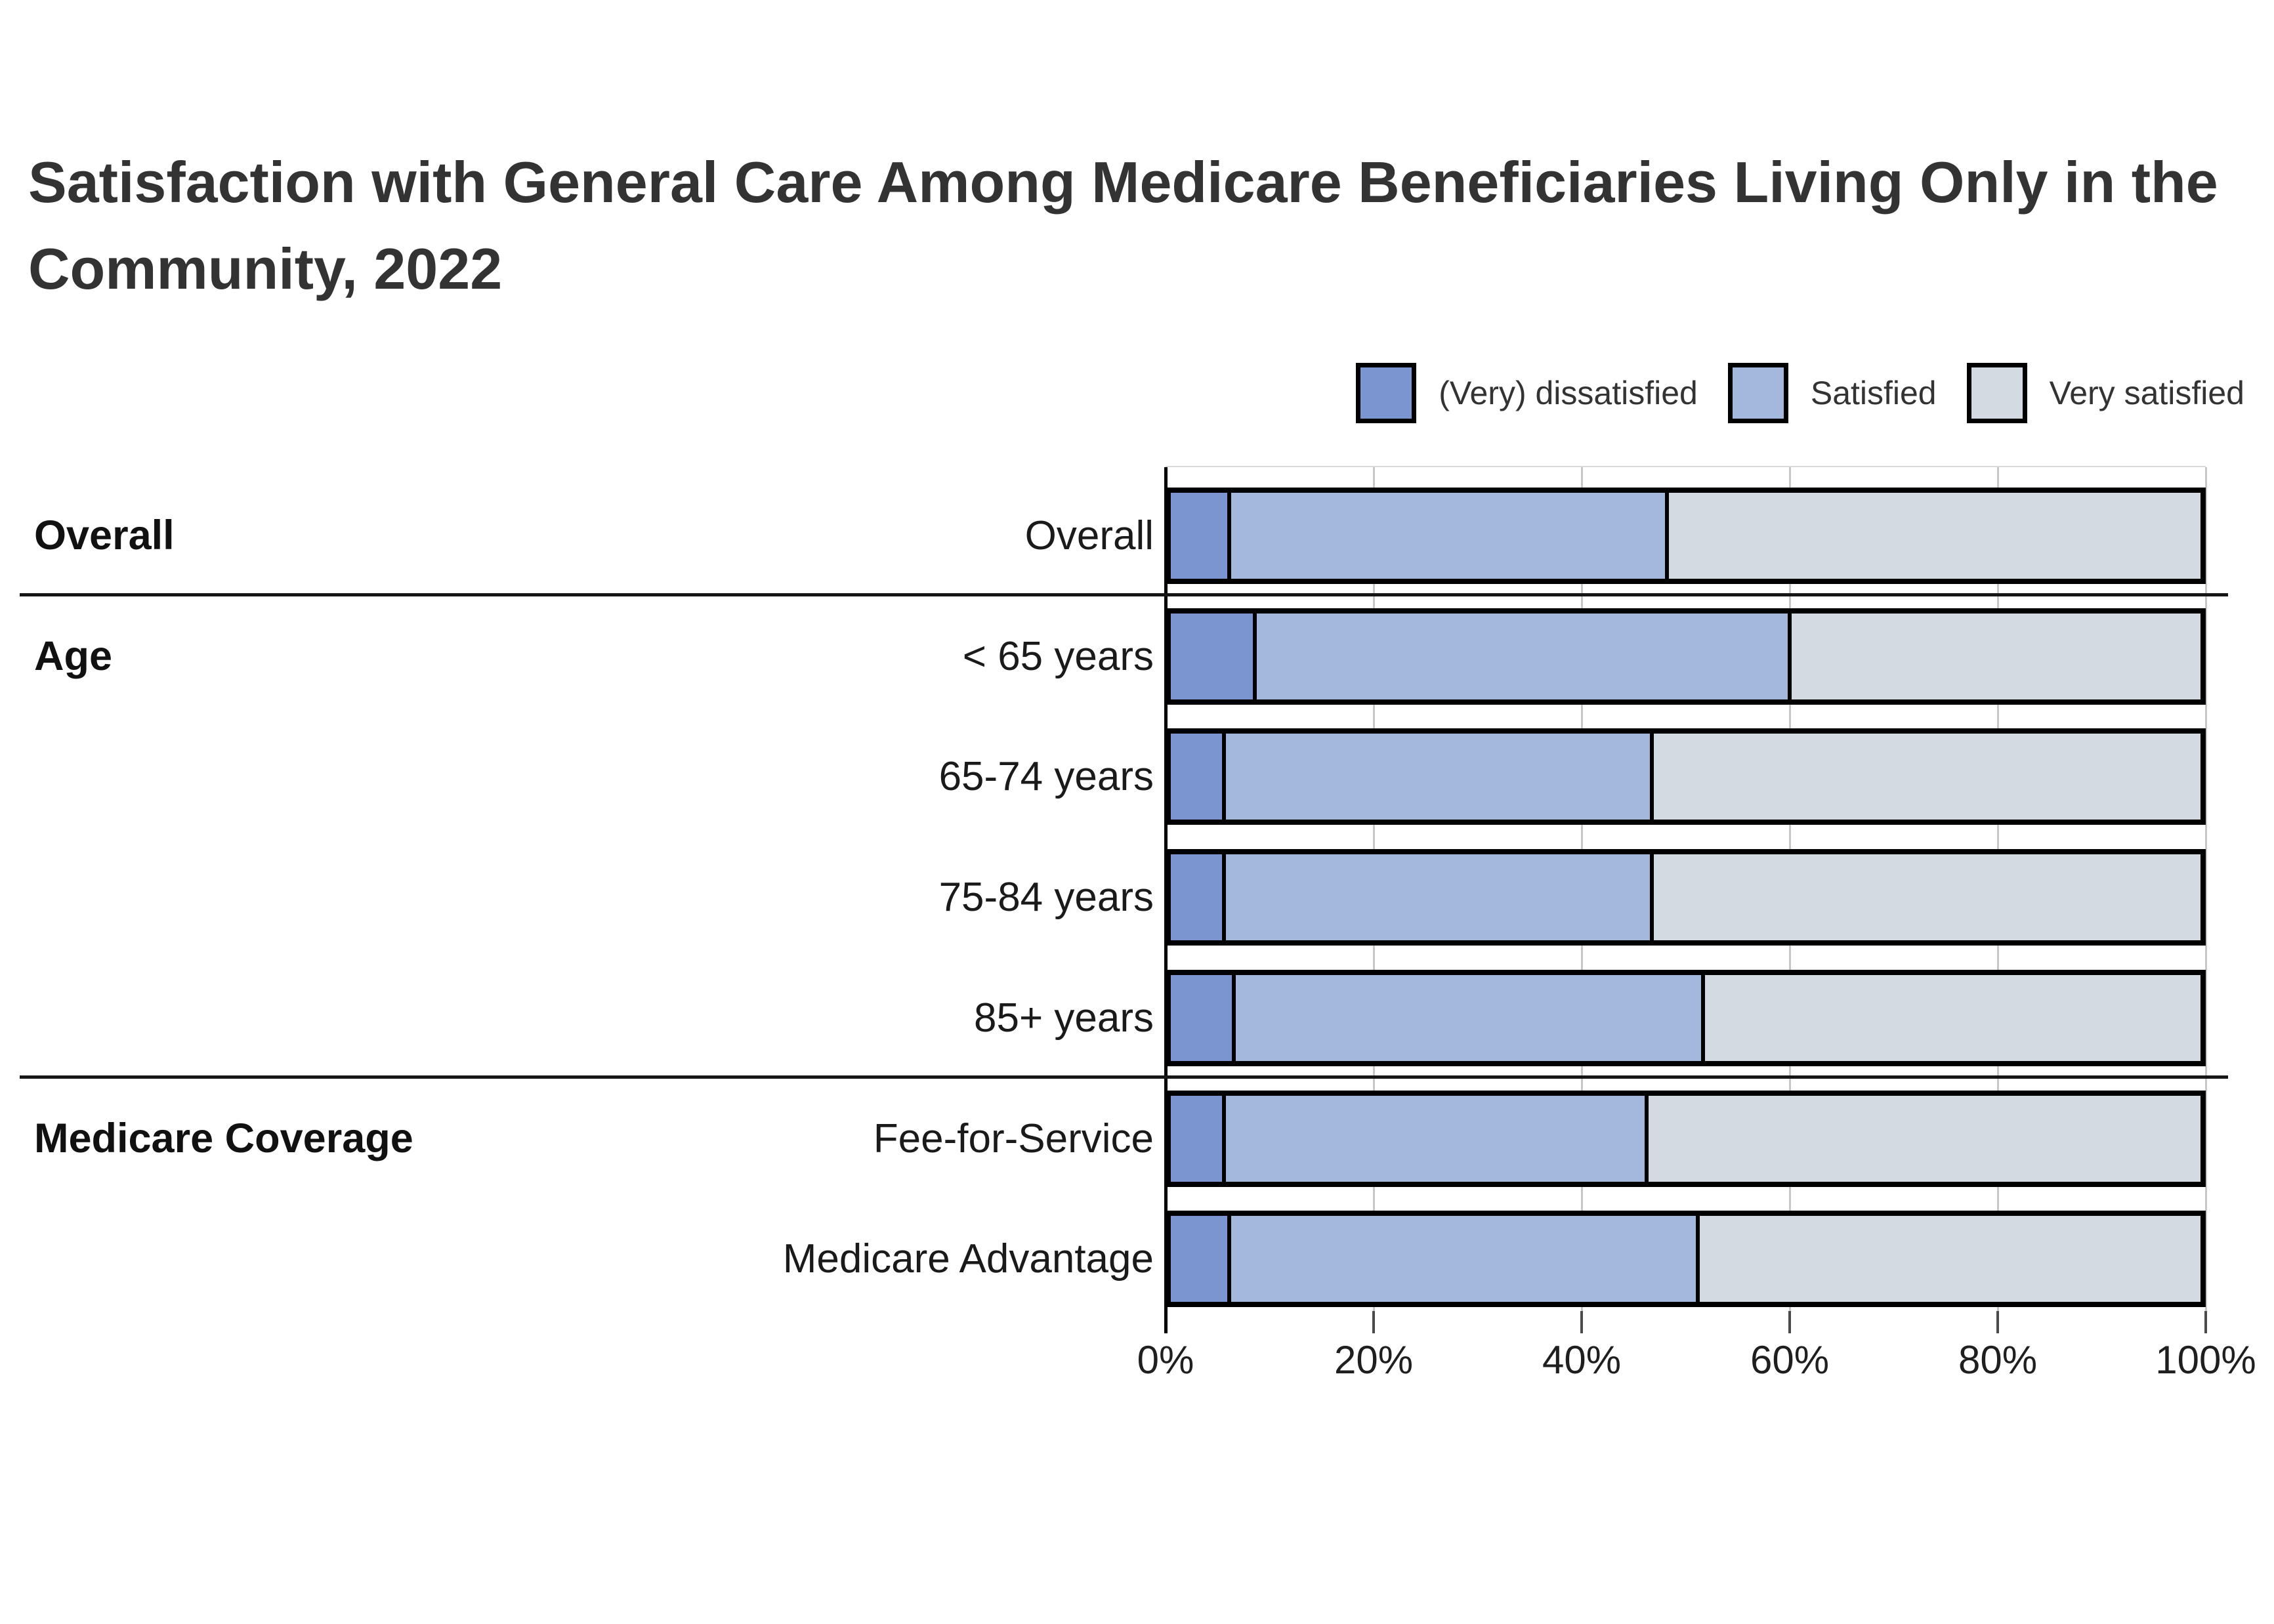 Image resolution: width=2274 pixels, height=1624 pixels. I want to click on legend-item: Satisfied, so click(1832, 393).